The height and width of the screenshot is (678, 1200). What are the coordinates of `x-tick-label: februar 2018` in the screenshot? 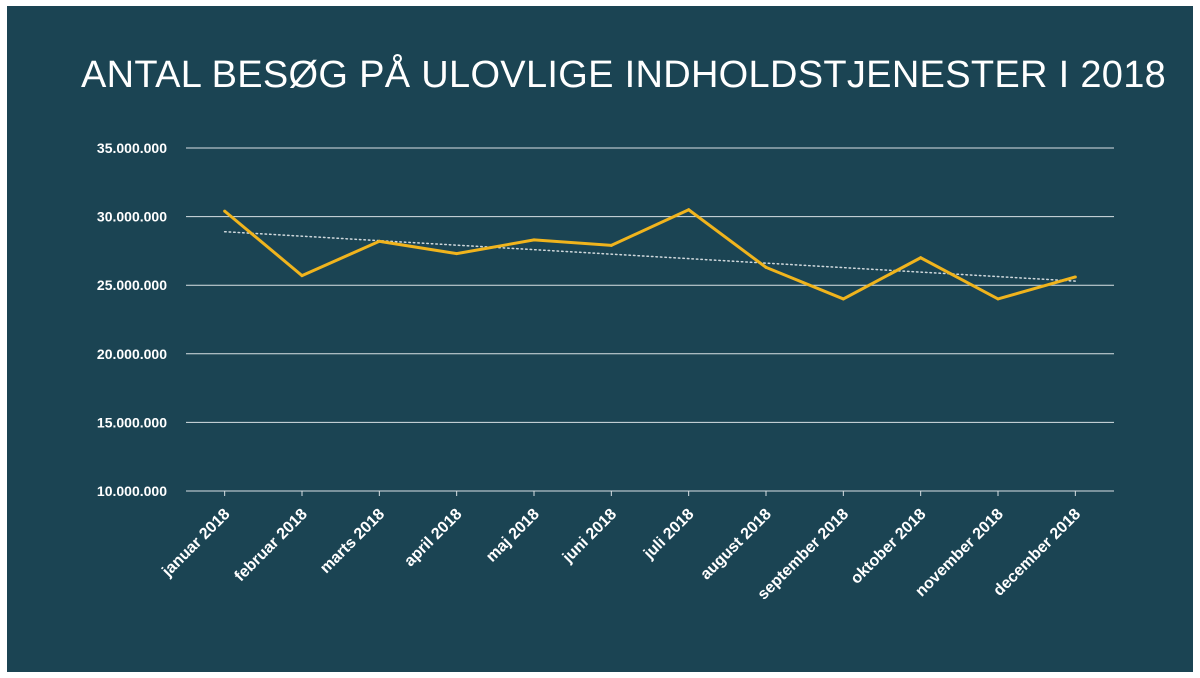 It's located at (271, 545).